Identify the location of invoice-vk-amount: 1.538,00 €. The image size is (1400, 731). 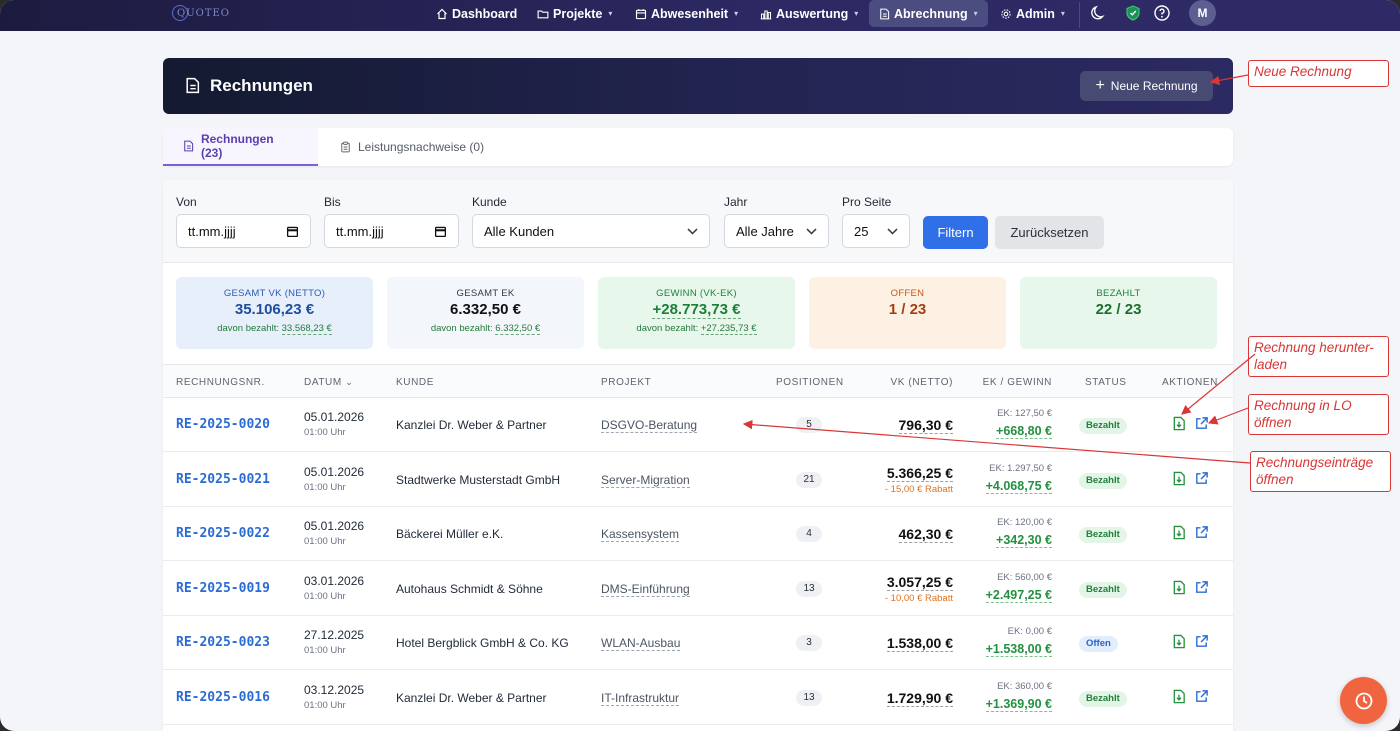
(919, 643).